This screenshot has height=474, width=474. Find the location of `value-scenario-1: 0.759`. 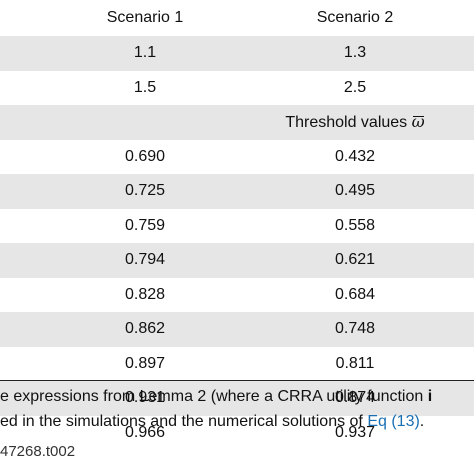

value-scenario-1: 0.759 is located at coordinates (145, 225).